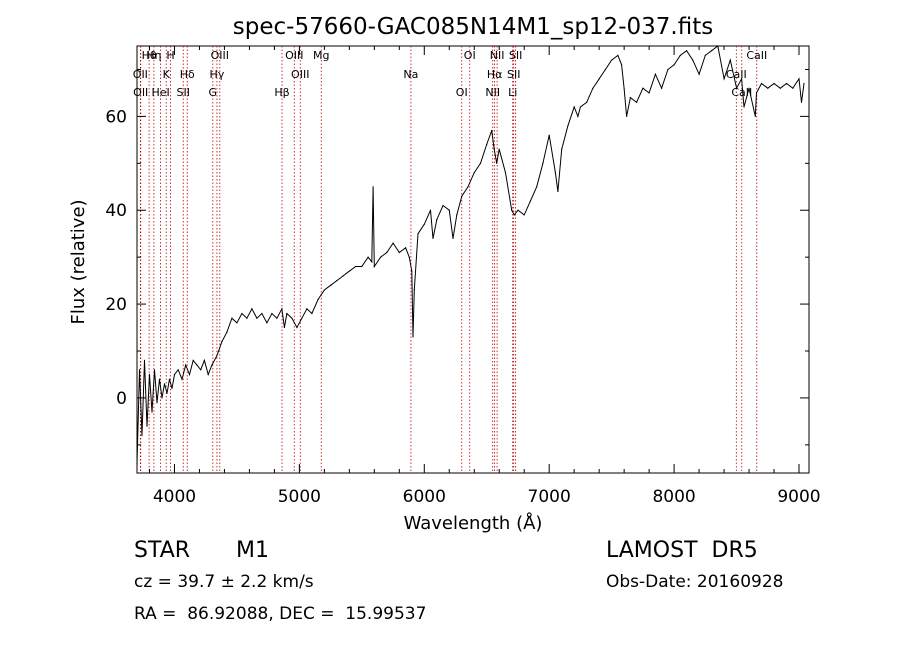  What do you see at coordinates (695, 582) in the screenshot?
I see `observation-date: Obs-Date: 20160928` at bounding box center [695, 582].